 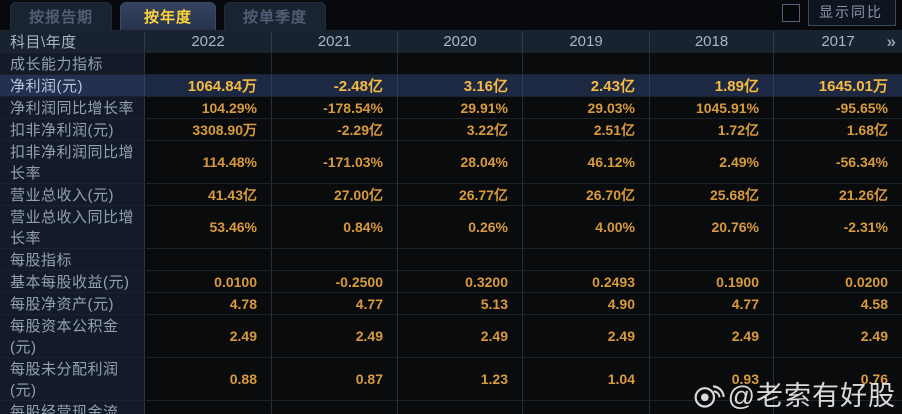 What do you see at coordinates (72, 129) in the screenshot?
I see `row-label: 扣非净利润(元)` at bounding box center [72, 129].